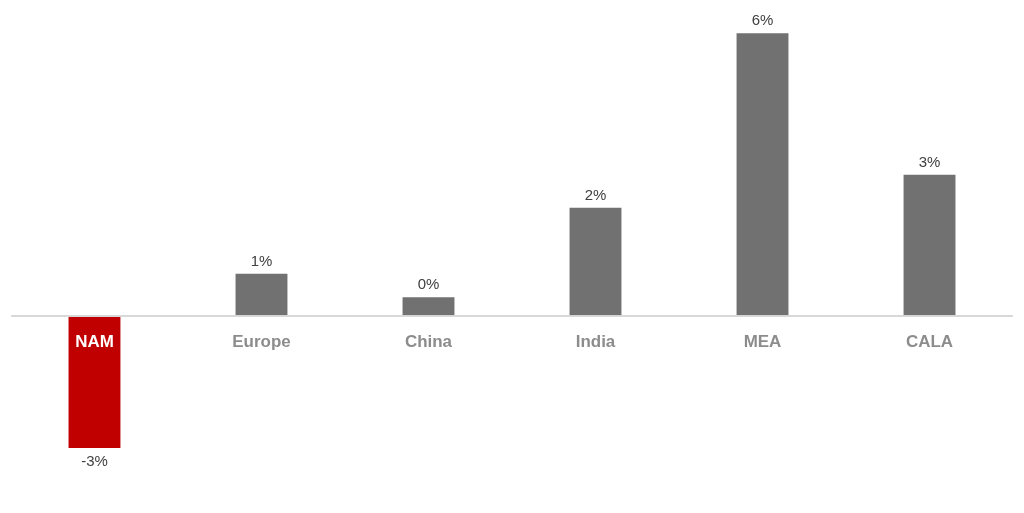 This screenshot has width=1024, height=513. What do you see at coordinates (94, 341) in the screenshot?
I see `x-tick-label: NAM` at bounding box center [94, 341].